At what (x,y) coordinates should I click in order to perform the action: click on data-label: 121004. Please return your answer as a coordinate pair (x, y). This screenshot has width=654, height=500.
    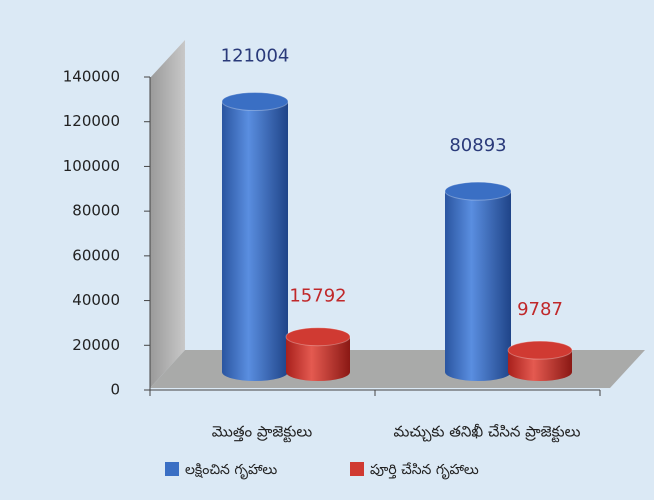
    Looking at the image, I should click on (255, 55).